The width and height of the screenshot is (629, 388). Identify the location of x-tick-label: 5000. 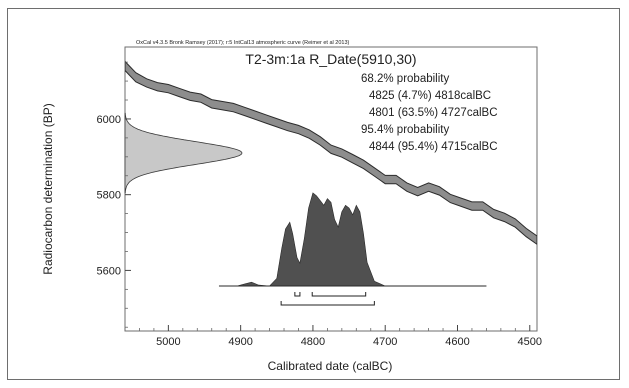
(168, 342).